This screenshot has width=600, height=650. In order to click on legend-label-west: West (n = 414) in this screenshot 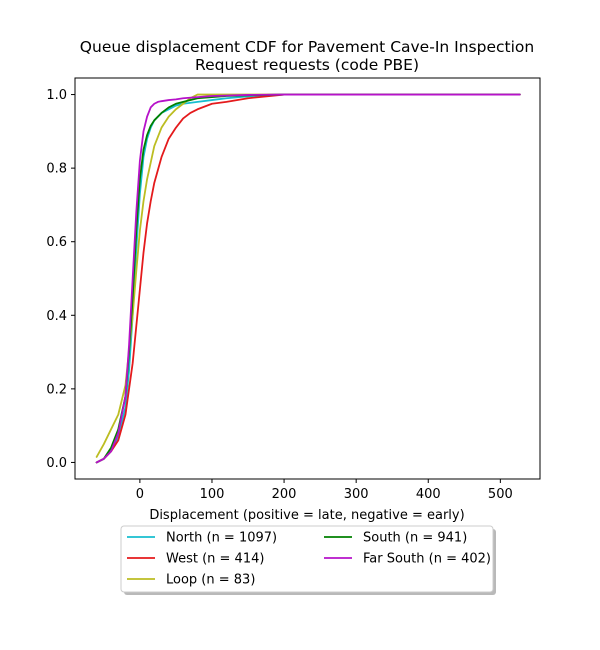, I will do `click(215, 559)`.